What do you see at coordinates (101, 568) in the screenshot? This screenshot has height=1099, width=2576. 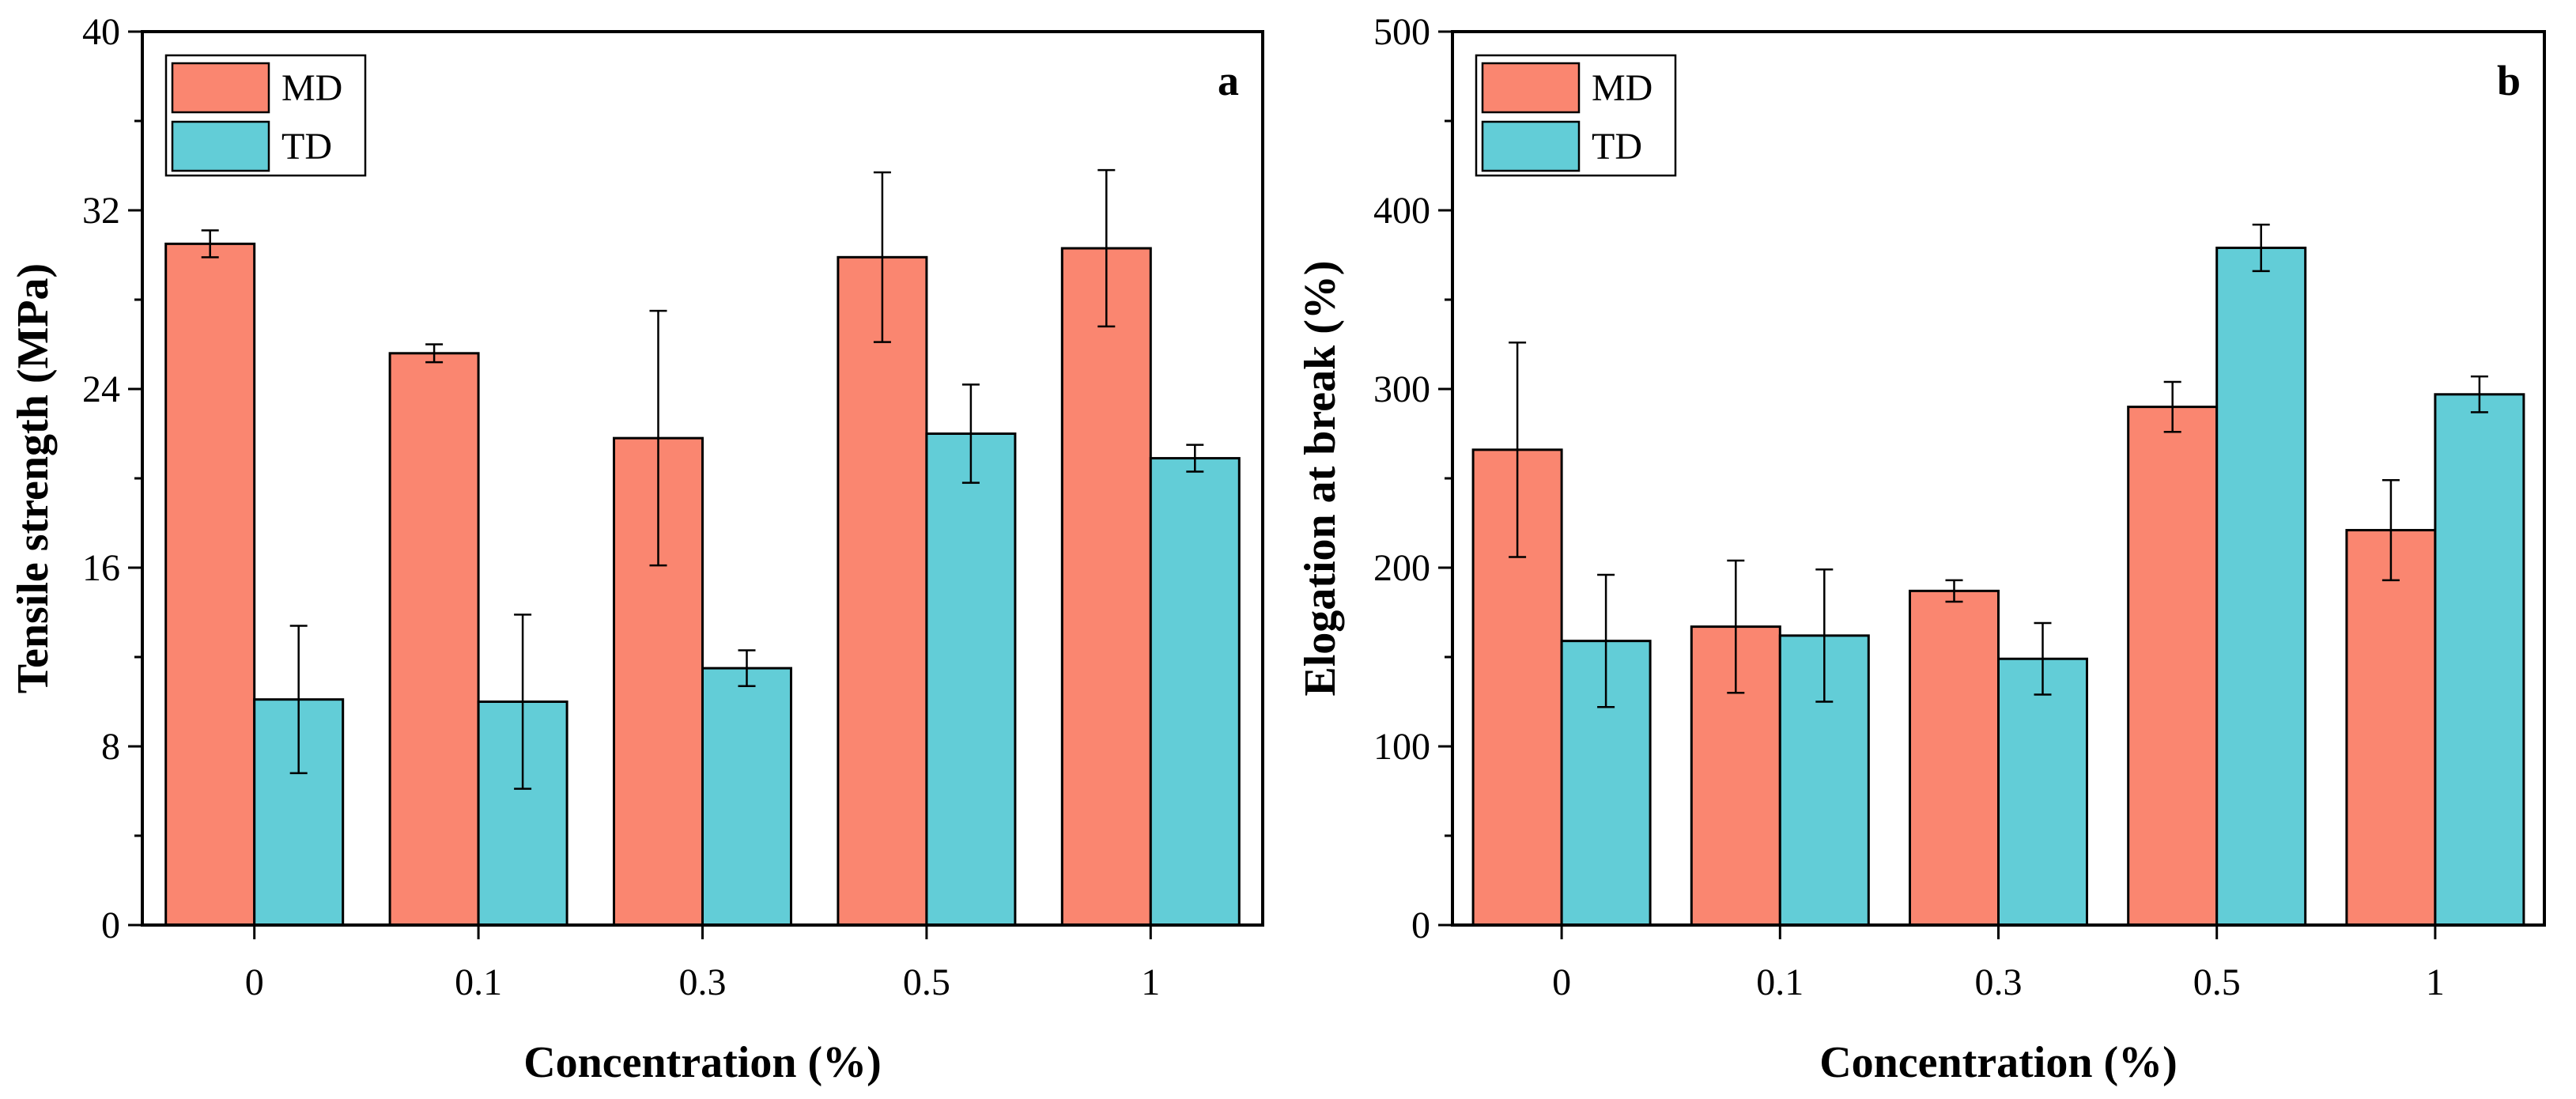 I see `y-tick-label: 16` at bounding box center [101, 568].